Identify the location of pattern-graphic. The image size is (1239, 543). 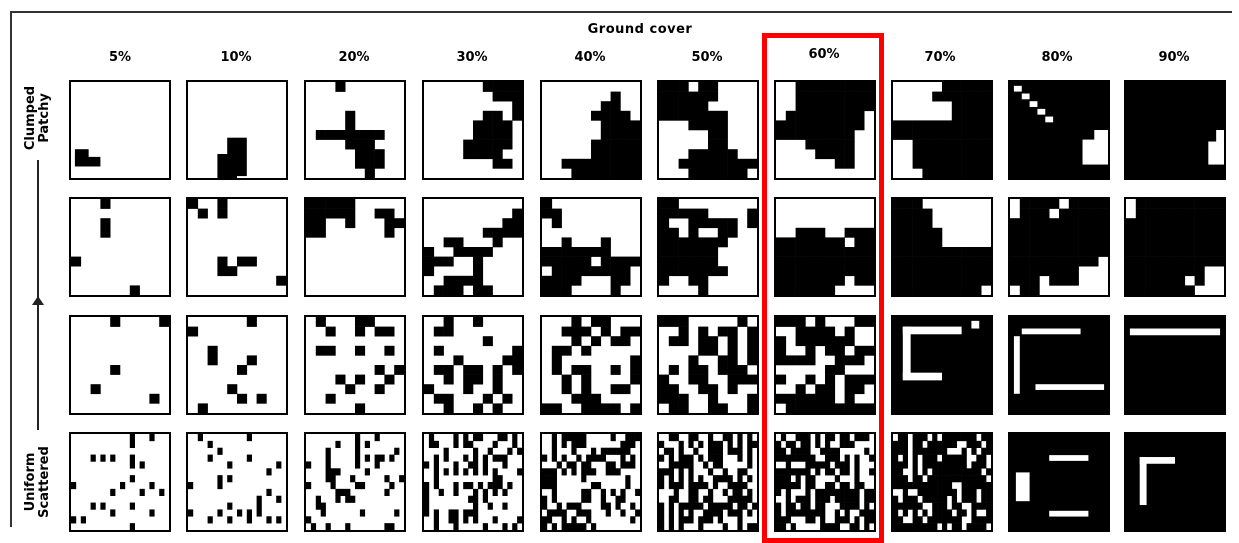
(1216, 147).